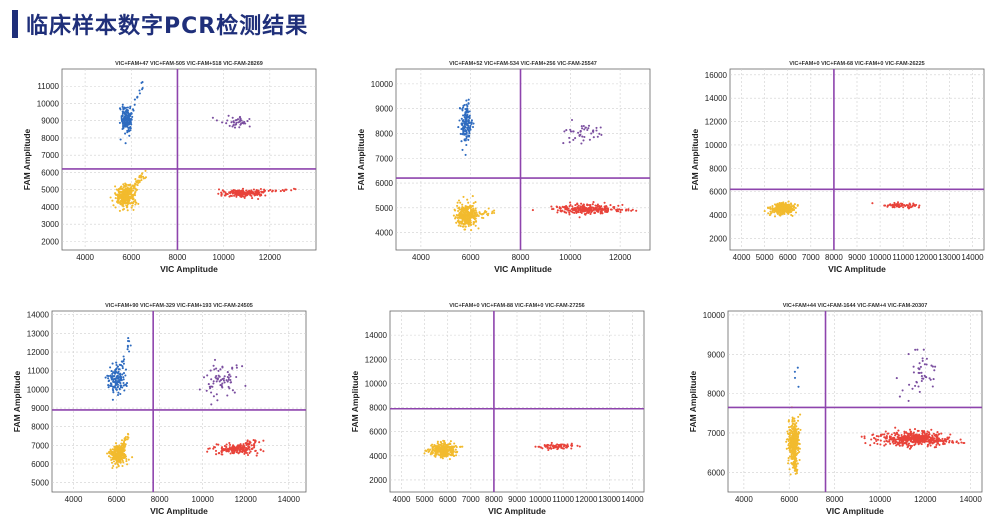 The width and height of the screenshot is (1000, 531). I want to click on title-accent-bar, so click(15, 24).